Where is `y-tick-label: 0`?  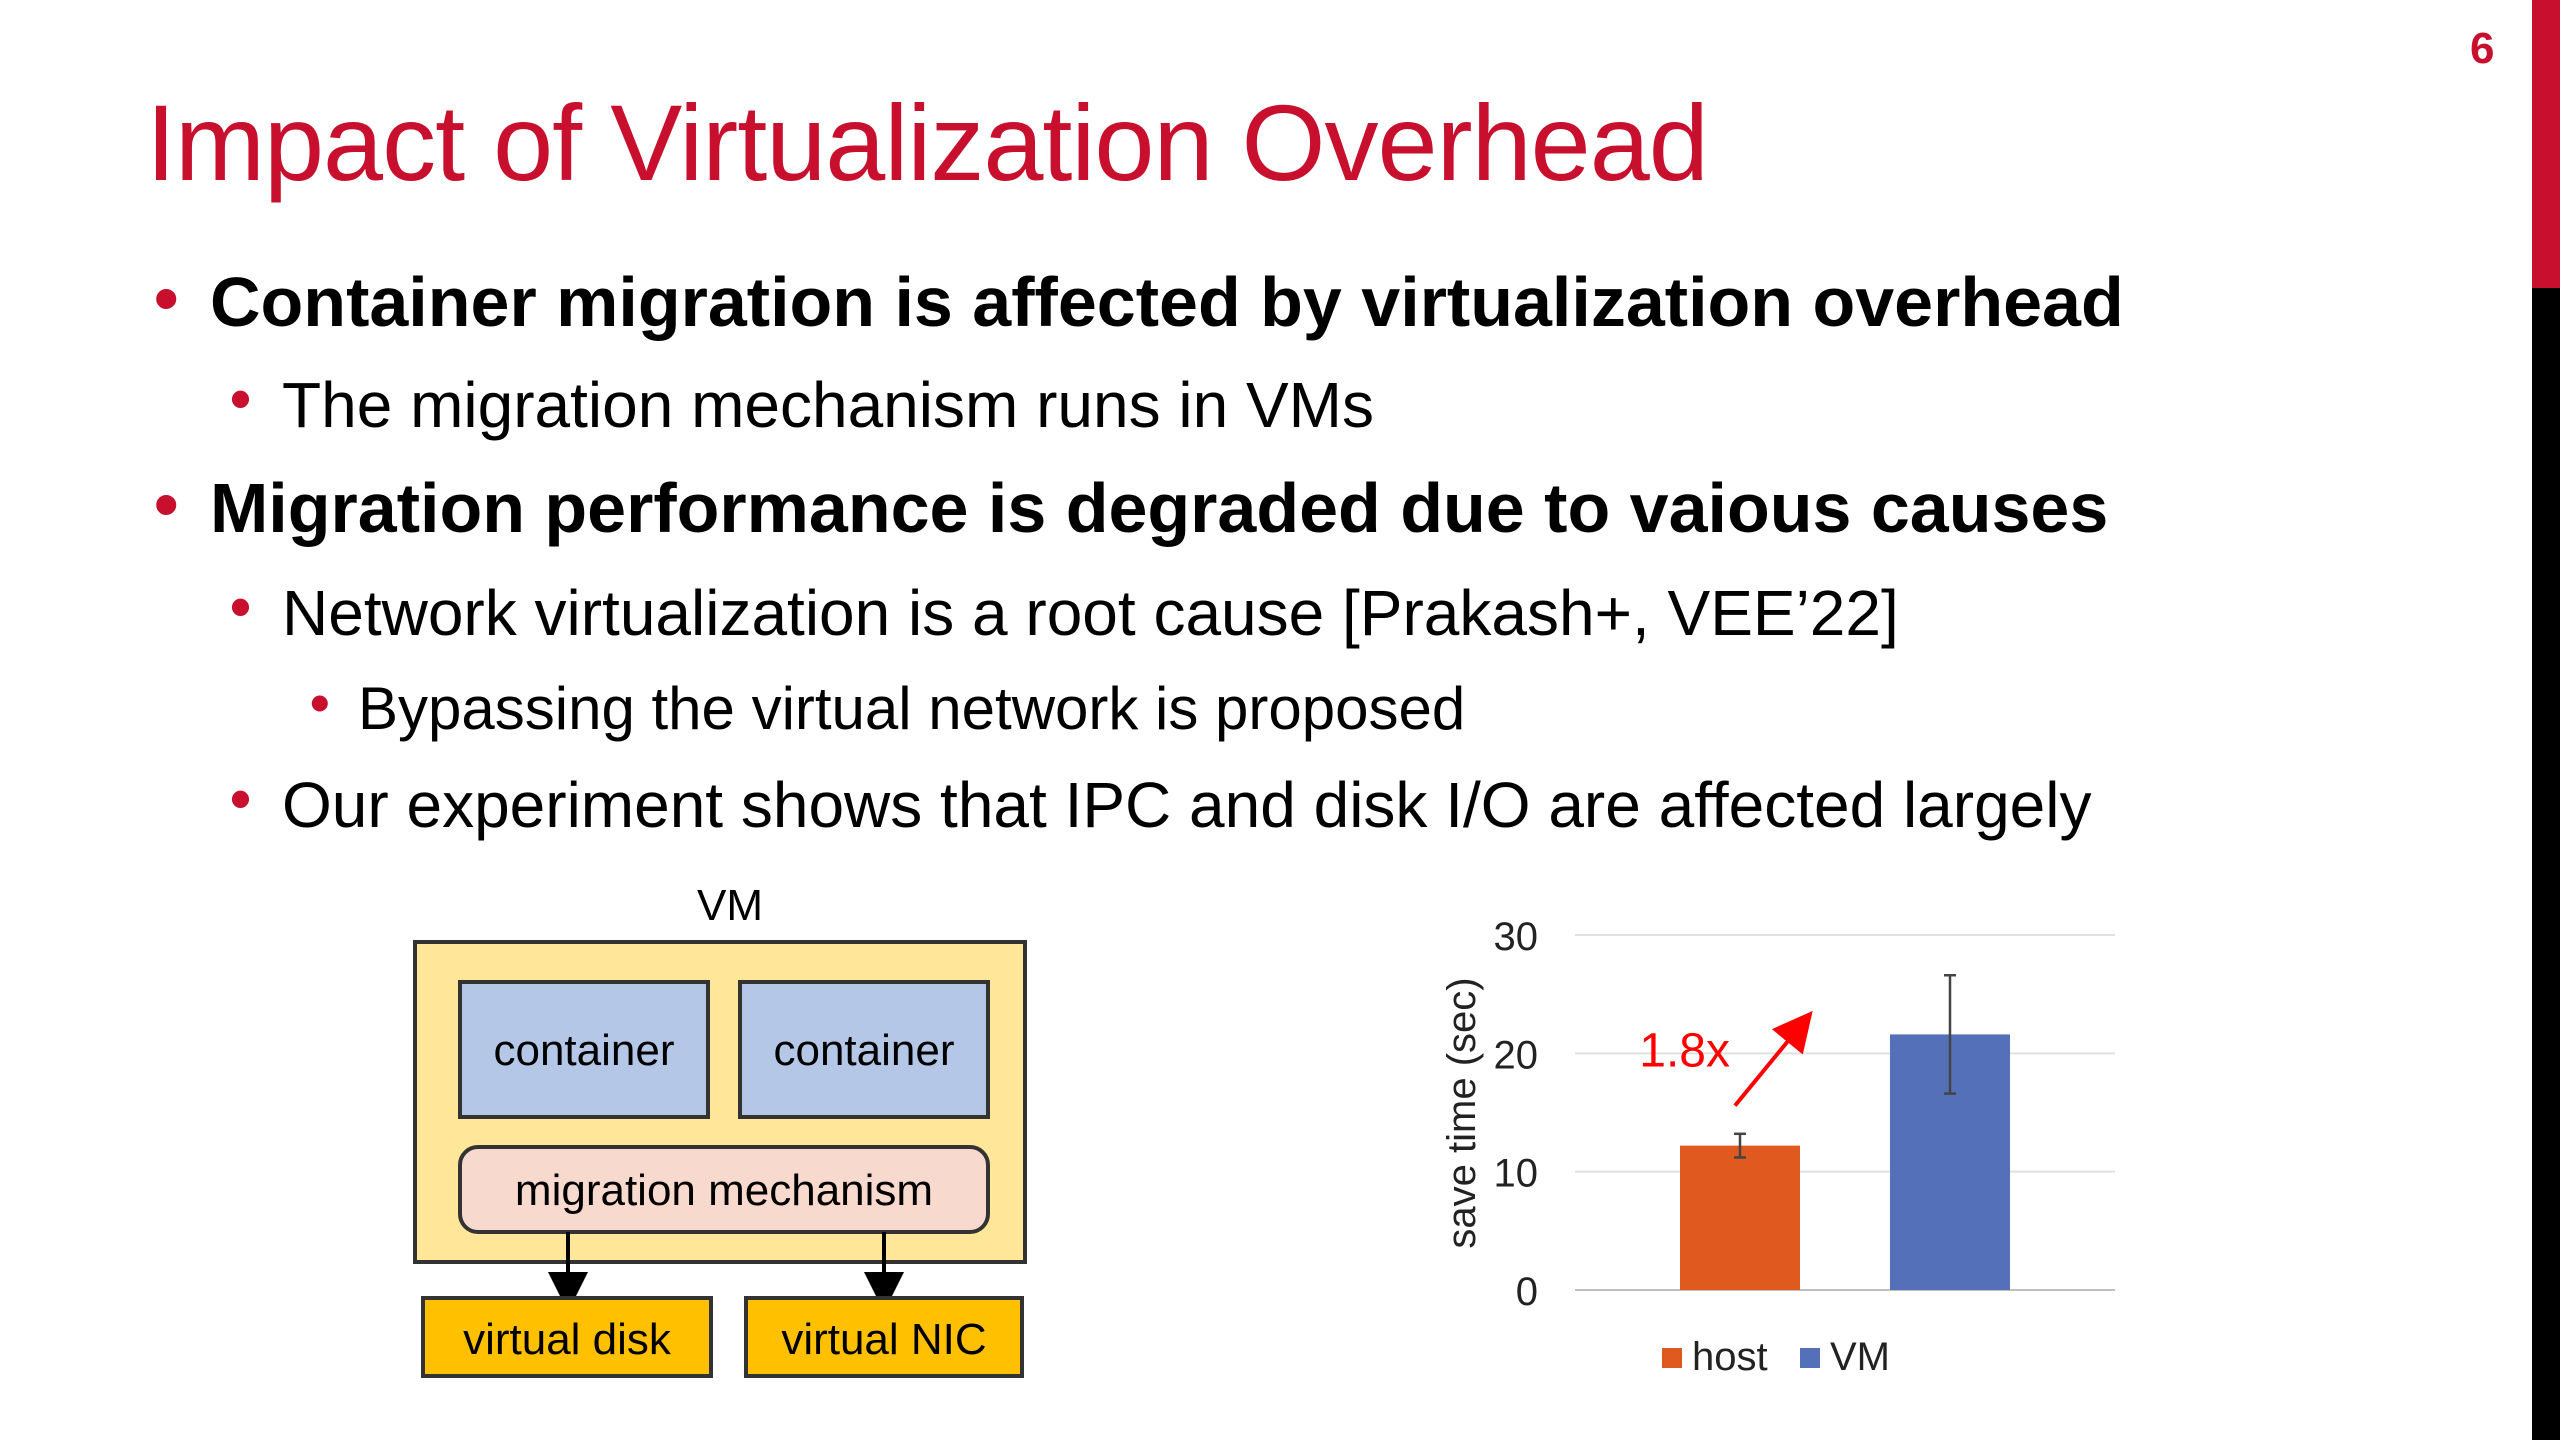 y-tick-label: 0 is located at coordinates (1527, 1292).